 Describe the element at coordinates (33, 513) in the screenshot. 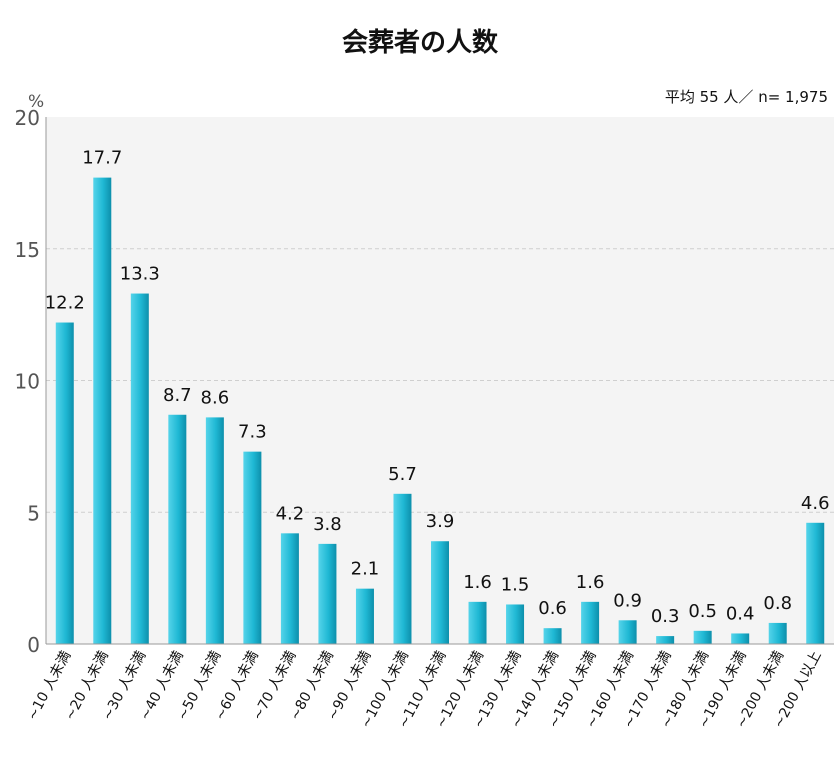

I see `y-tick-label: 5` at that location.